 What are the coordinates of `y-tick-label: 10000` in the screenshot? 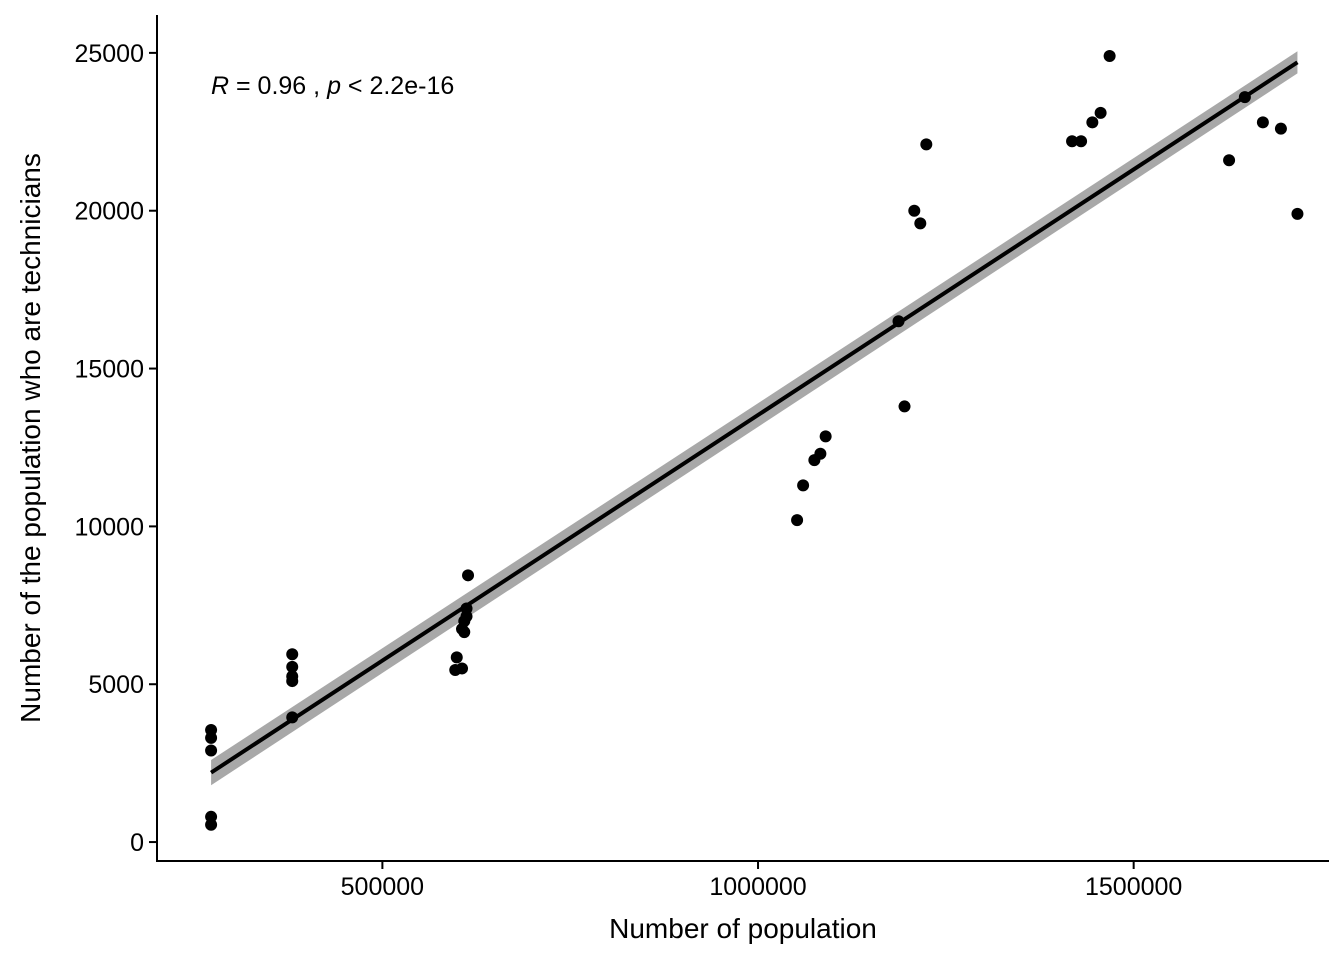 It's located at (109, 527).